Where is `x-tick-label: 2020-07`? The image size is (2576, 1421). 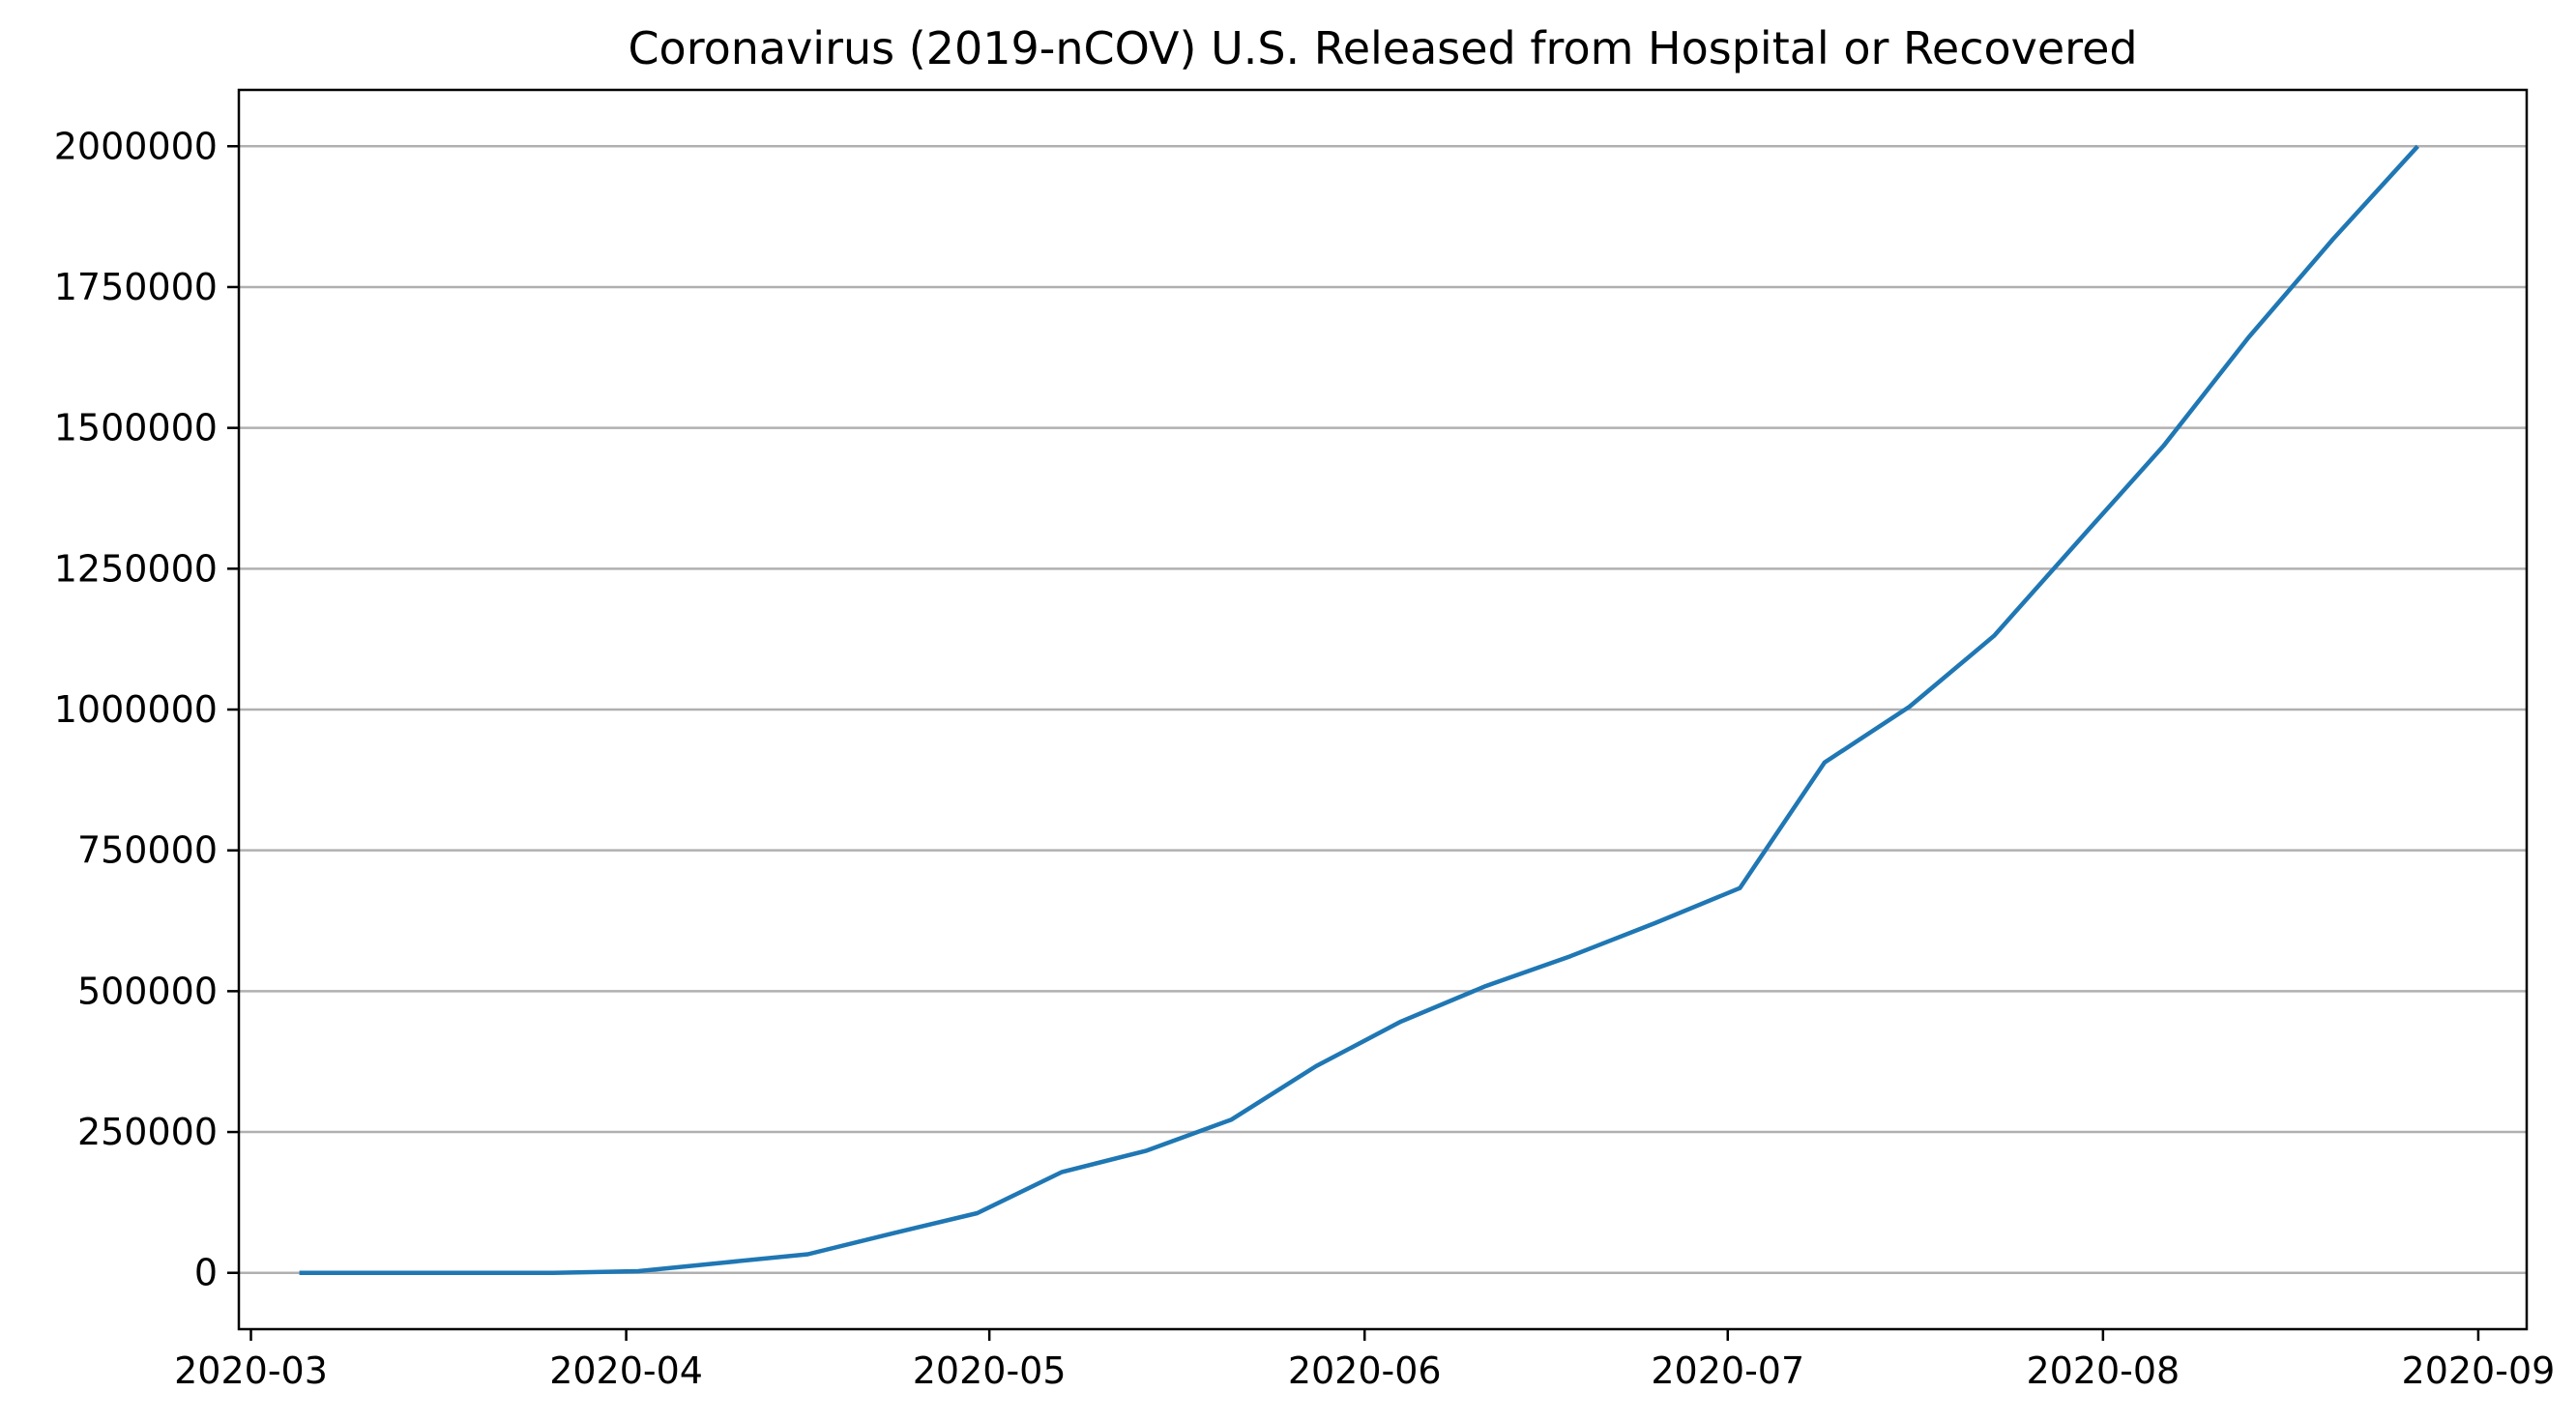 x-tick-label: 2020-07 is located at coordinates (1727, 1371).